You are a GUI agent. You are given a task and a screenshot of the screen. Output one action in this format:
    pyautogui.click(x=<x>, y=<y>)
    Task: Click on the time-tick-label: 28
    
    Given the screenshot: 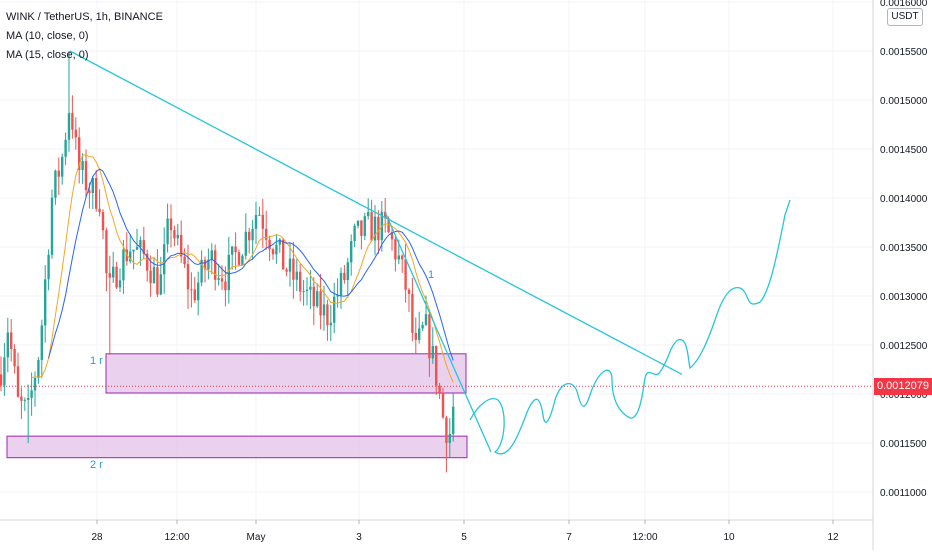 What is the action you would take?
    pyautogui.click(x=97, y=537)
    